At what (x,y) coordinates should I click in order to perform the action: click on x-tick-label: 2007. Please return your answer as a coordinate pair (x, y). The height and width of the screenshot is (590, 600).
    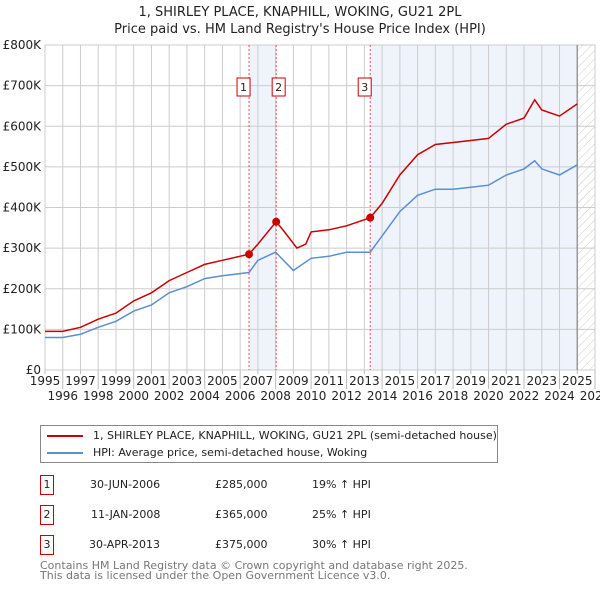
    Looking at the image, I should click on (258, 381).